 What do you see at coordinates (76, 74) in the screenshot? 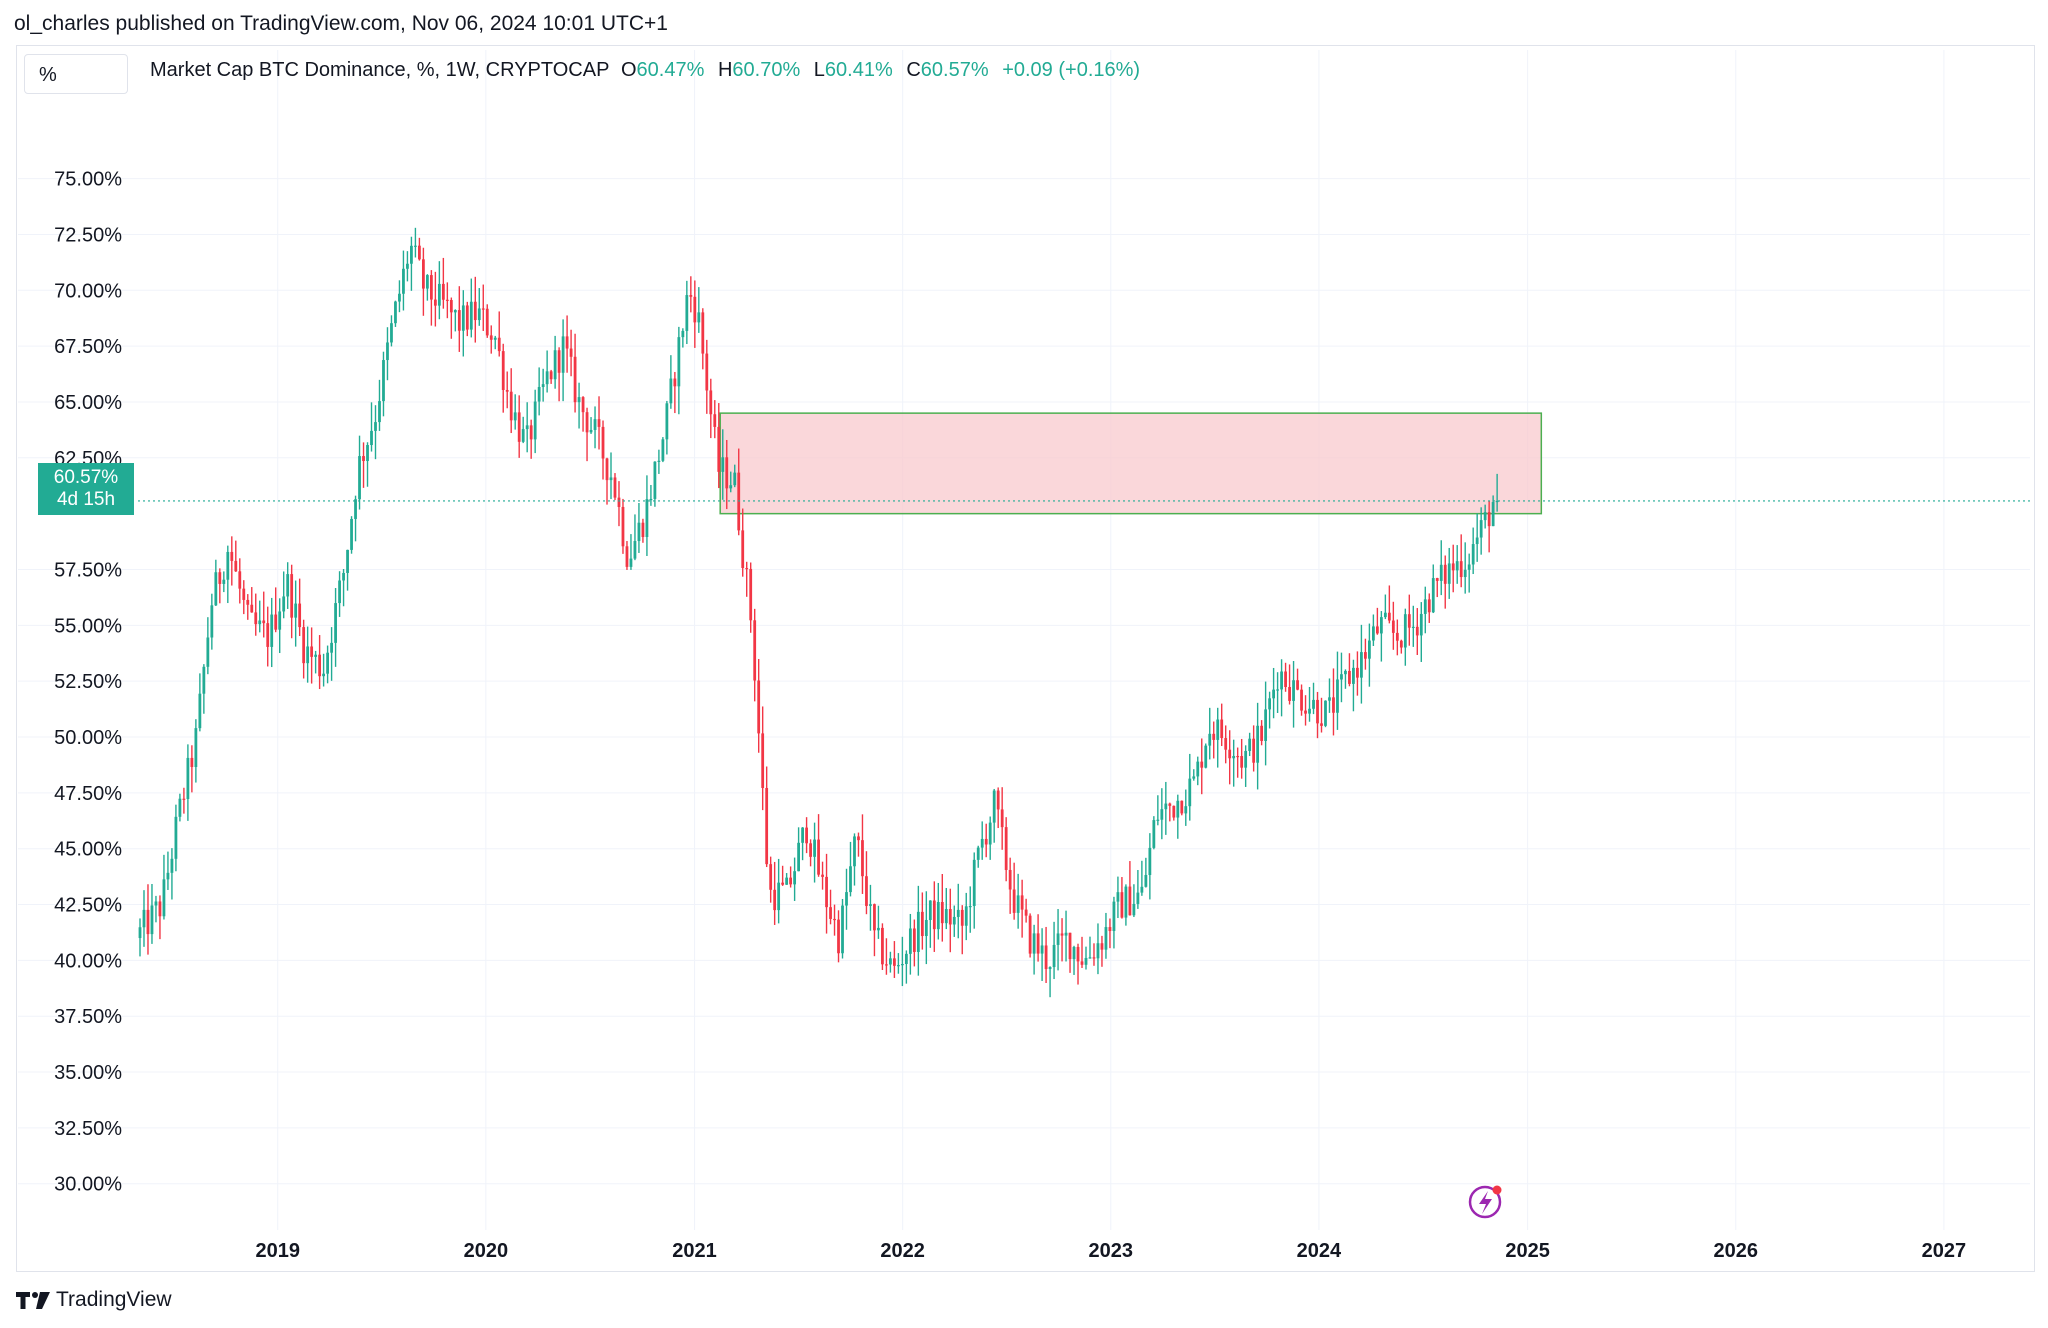
I see `scale-mode-button: %` at bounding box center [76, 74].